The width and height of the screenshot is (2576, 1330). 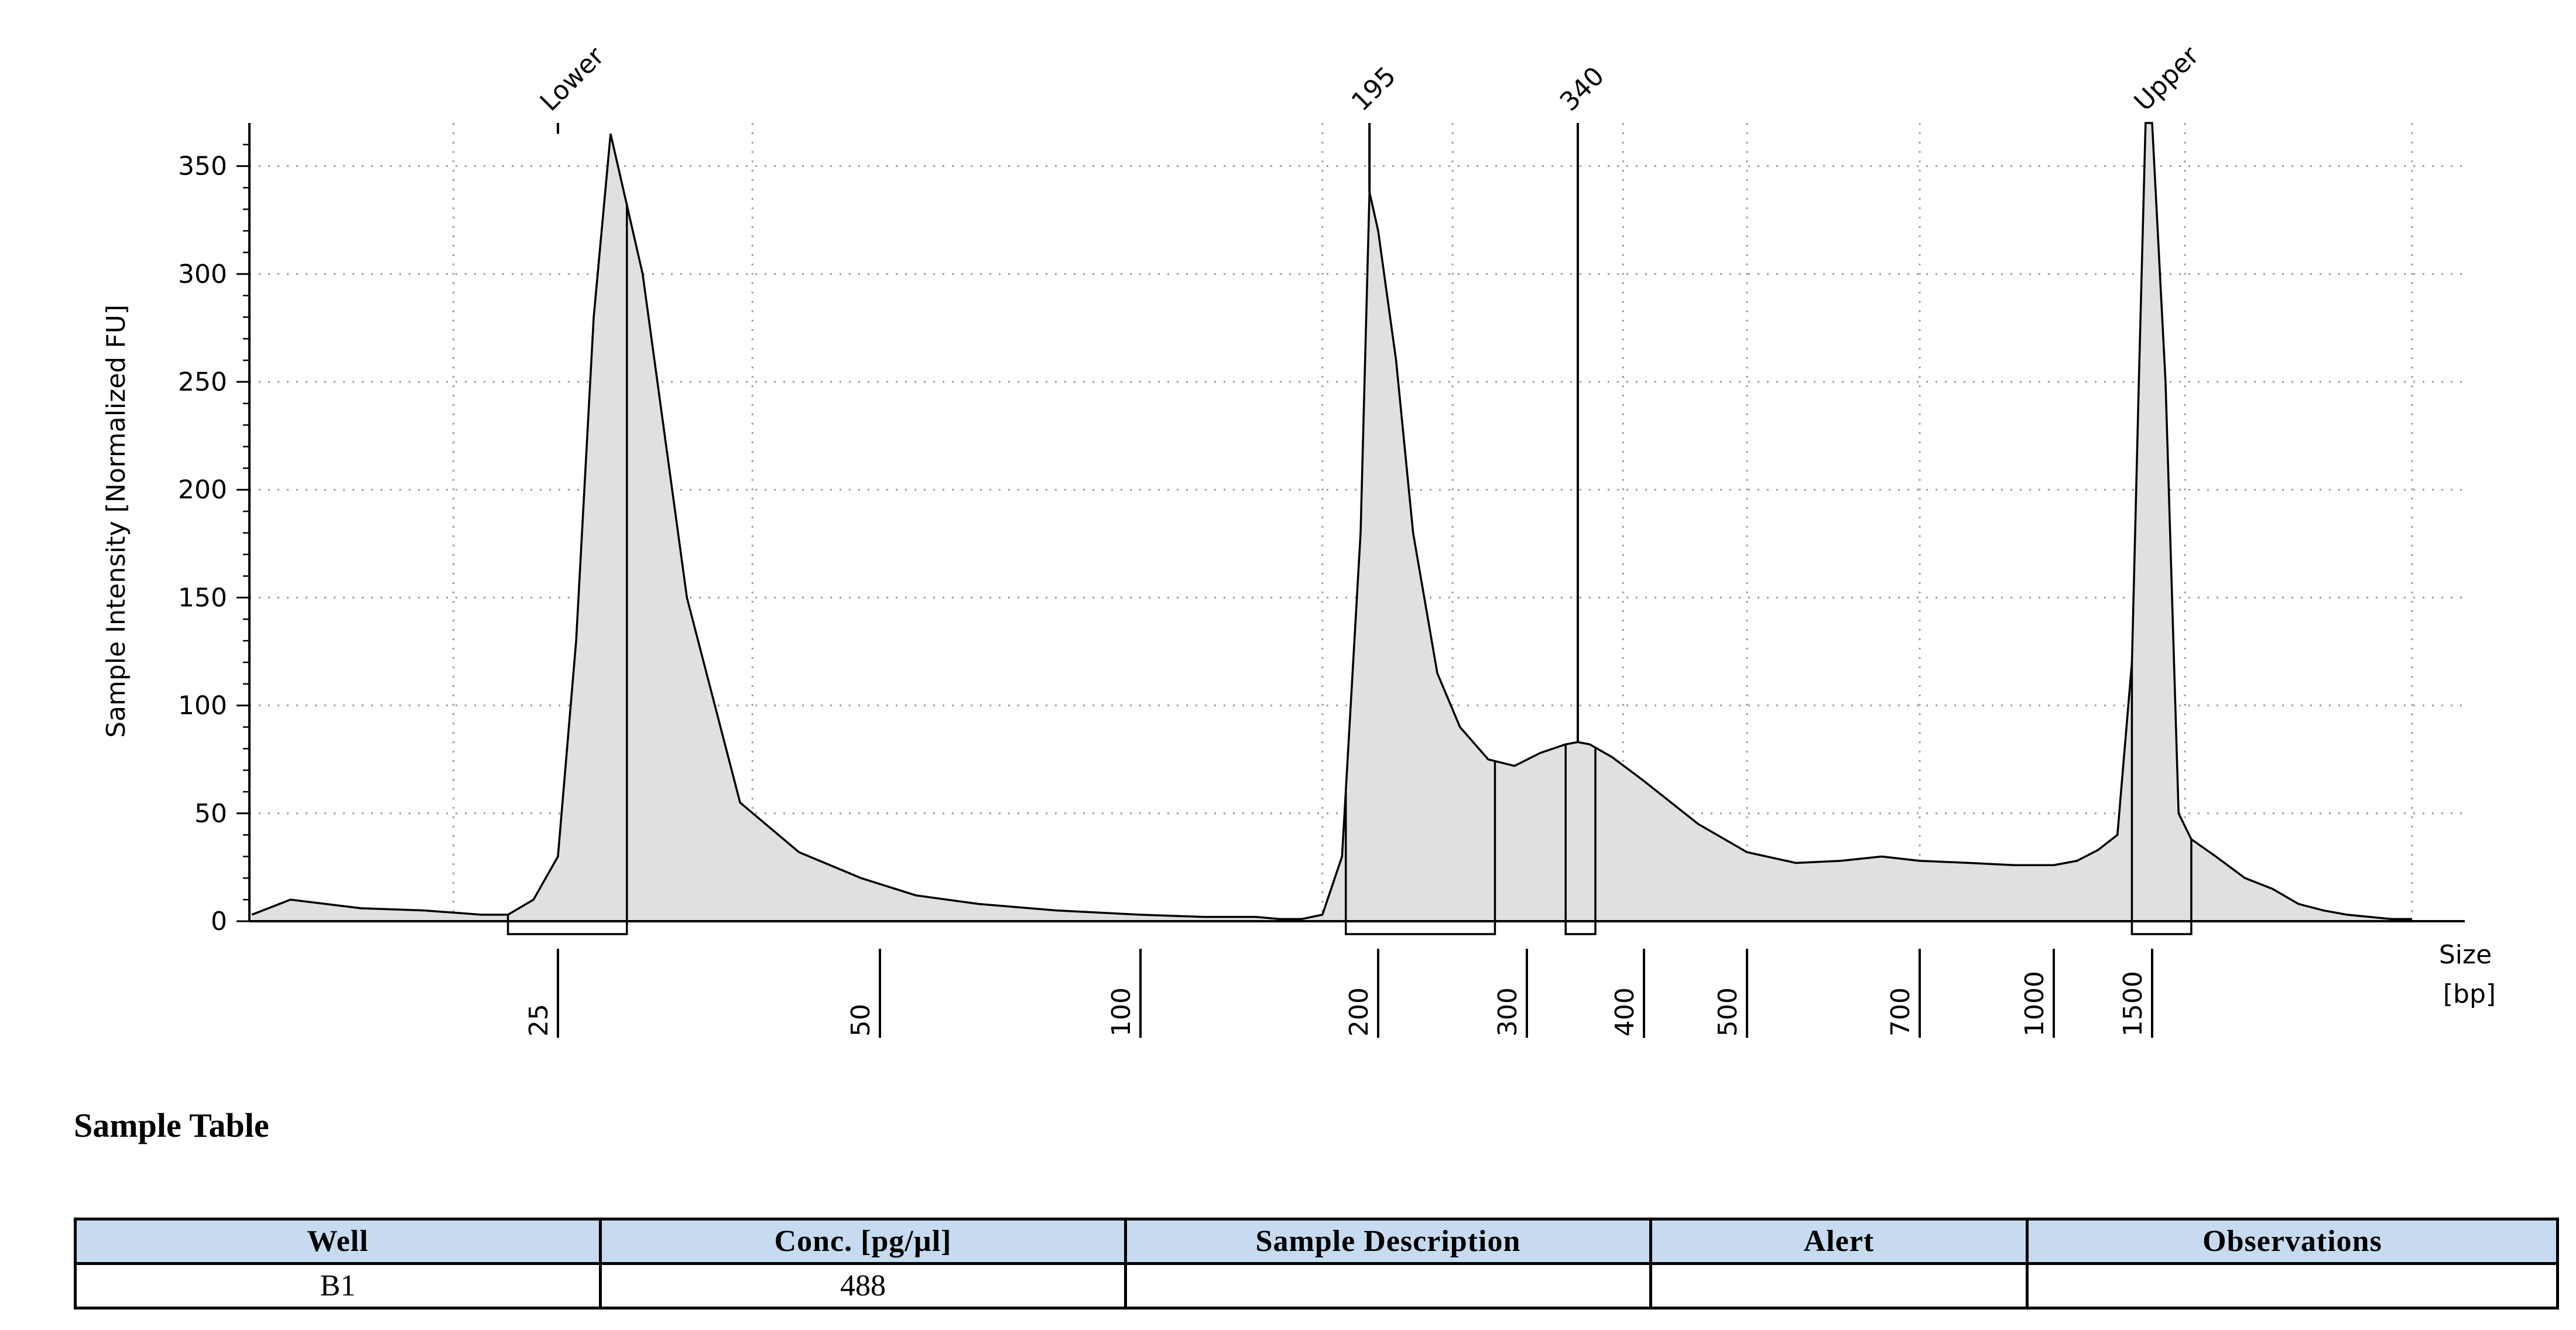 What do you see at coordinates (861, 1020) in the screenshot?
I see `x-tick-label: 50` at bounding box center [861, 1020].